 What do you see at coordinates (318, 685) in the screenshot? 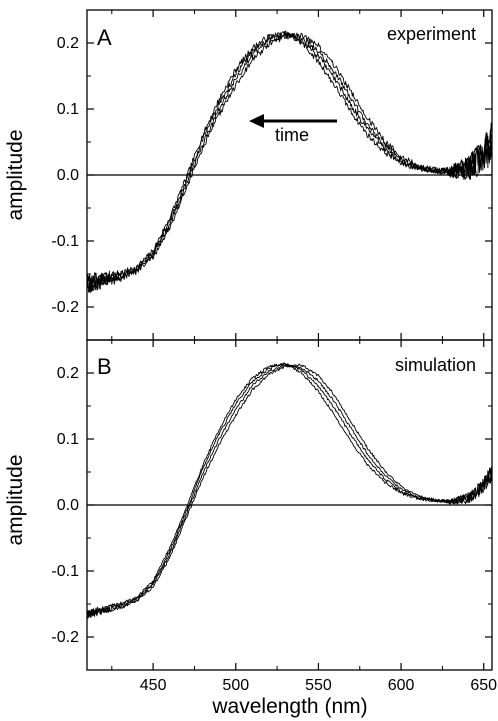
I see `x-tick-label: 550` at bounding box center [318, 685].